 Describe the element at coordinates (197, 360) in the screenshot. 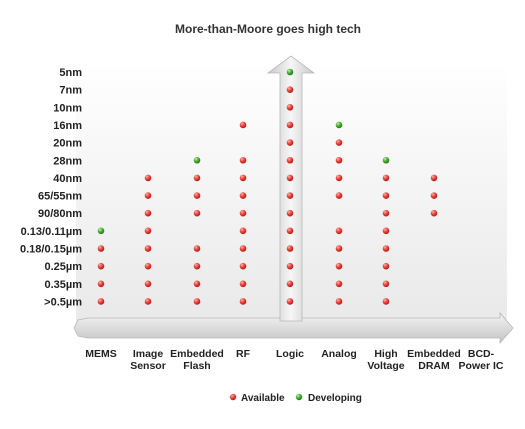

I see `x-tick-label: Embedded Flash` at that location.